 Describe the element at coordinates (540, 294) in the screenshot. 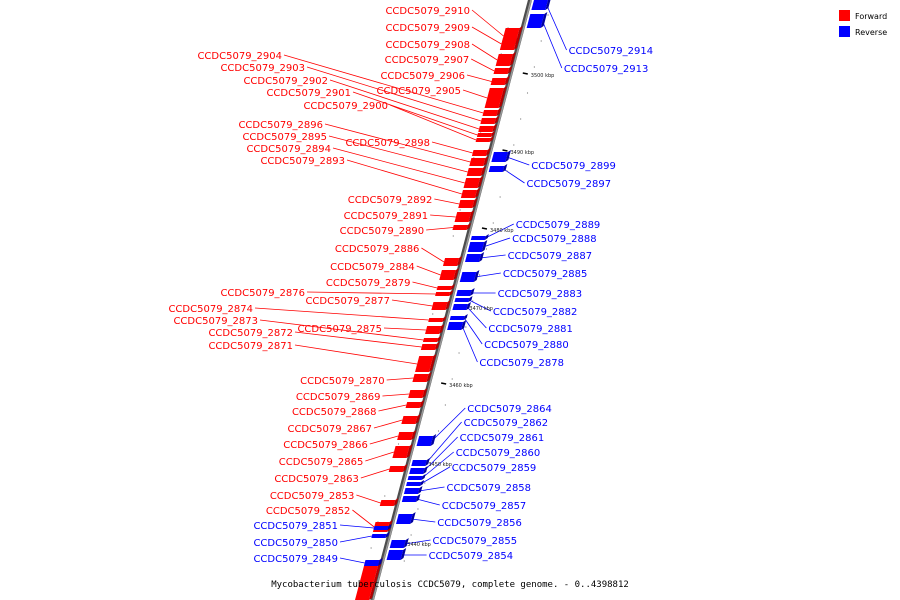

I see `gene-label-reverse: CCDC5079_2883` at that location.